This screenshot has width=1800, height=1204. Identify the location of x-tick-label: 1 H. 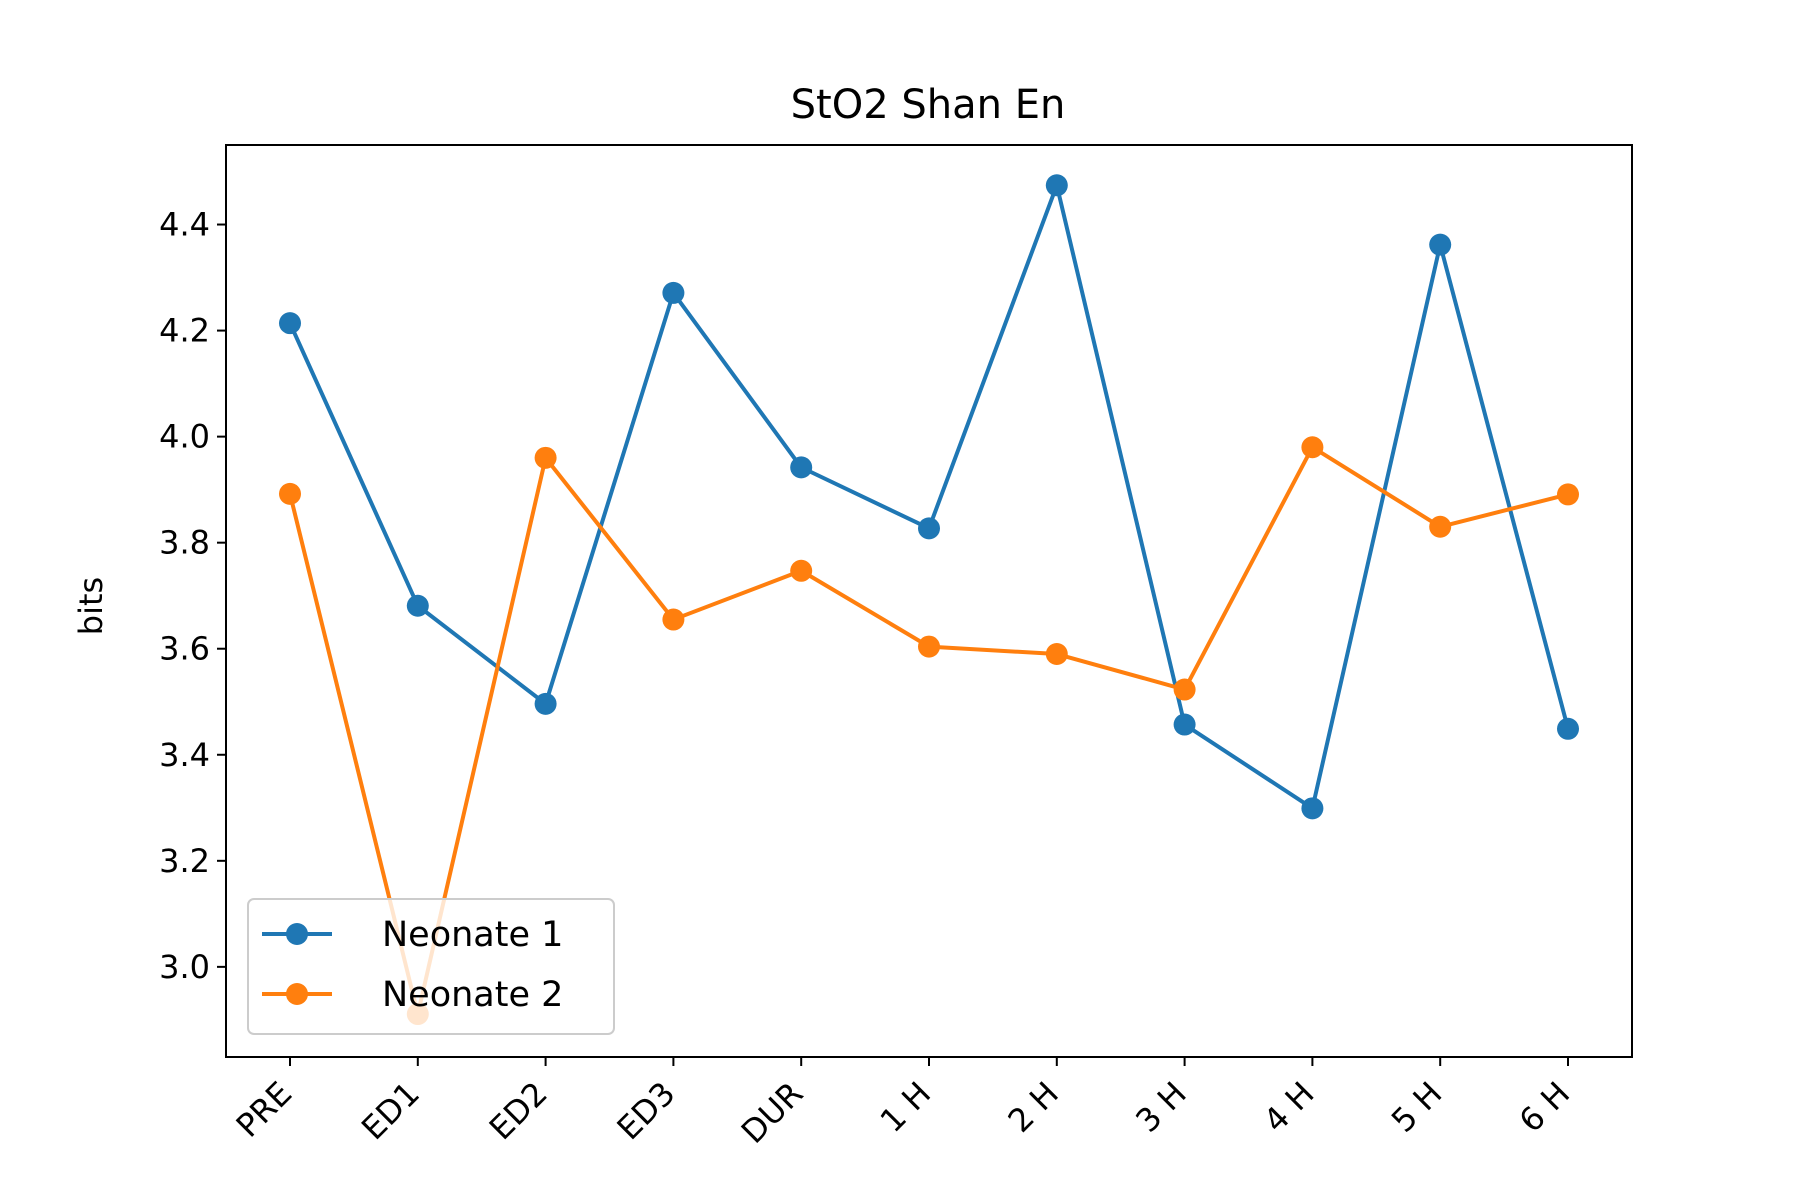
(905, 1106).